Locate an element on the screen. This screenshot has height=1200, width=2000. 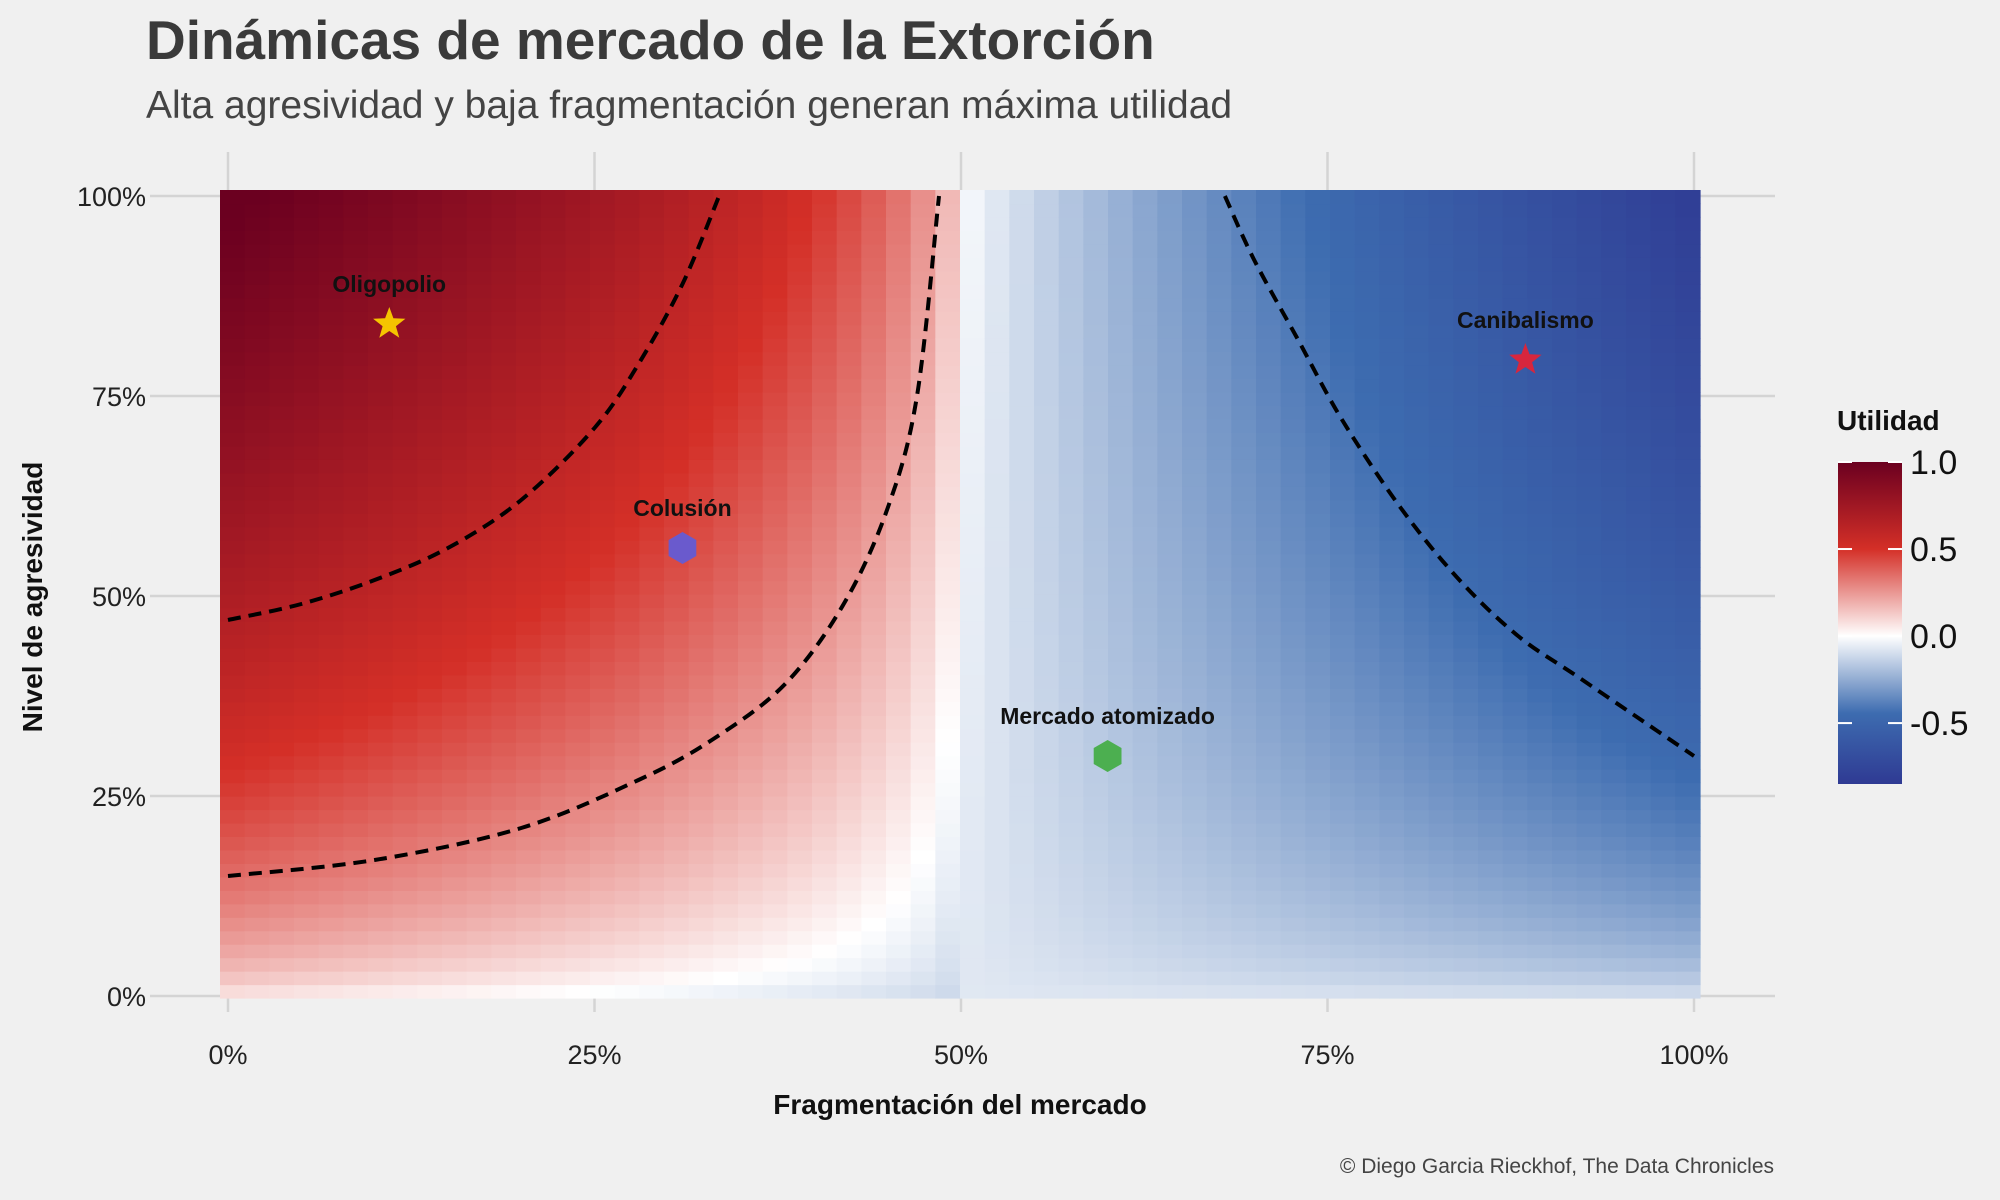
contour-line is located at coordinates (474, 408).